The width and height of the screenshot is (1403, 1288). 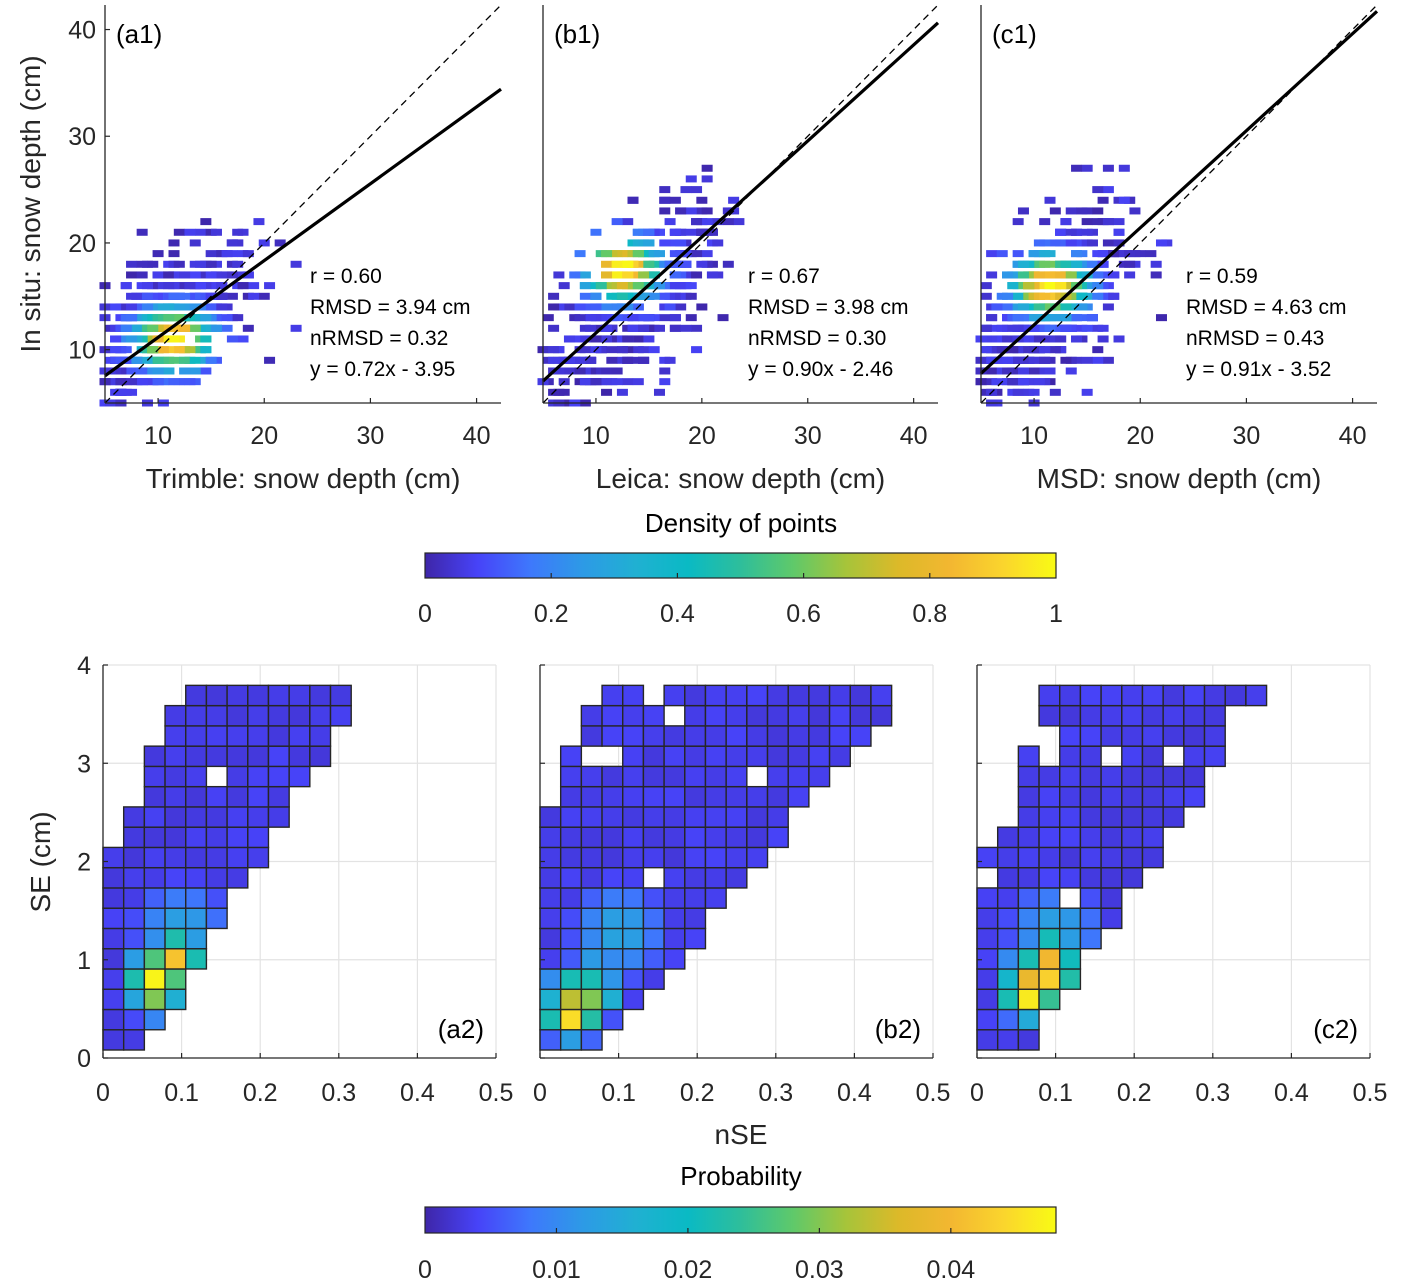 What do you see at coordinates (1140, 436) in the screenshot?
I see `x-tick-label: 20` at bounding box center [1140, 436].